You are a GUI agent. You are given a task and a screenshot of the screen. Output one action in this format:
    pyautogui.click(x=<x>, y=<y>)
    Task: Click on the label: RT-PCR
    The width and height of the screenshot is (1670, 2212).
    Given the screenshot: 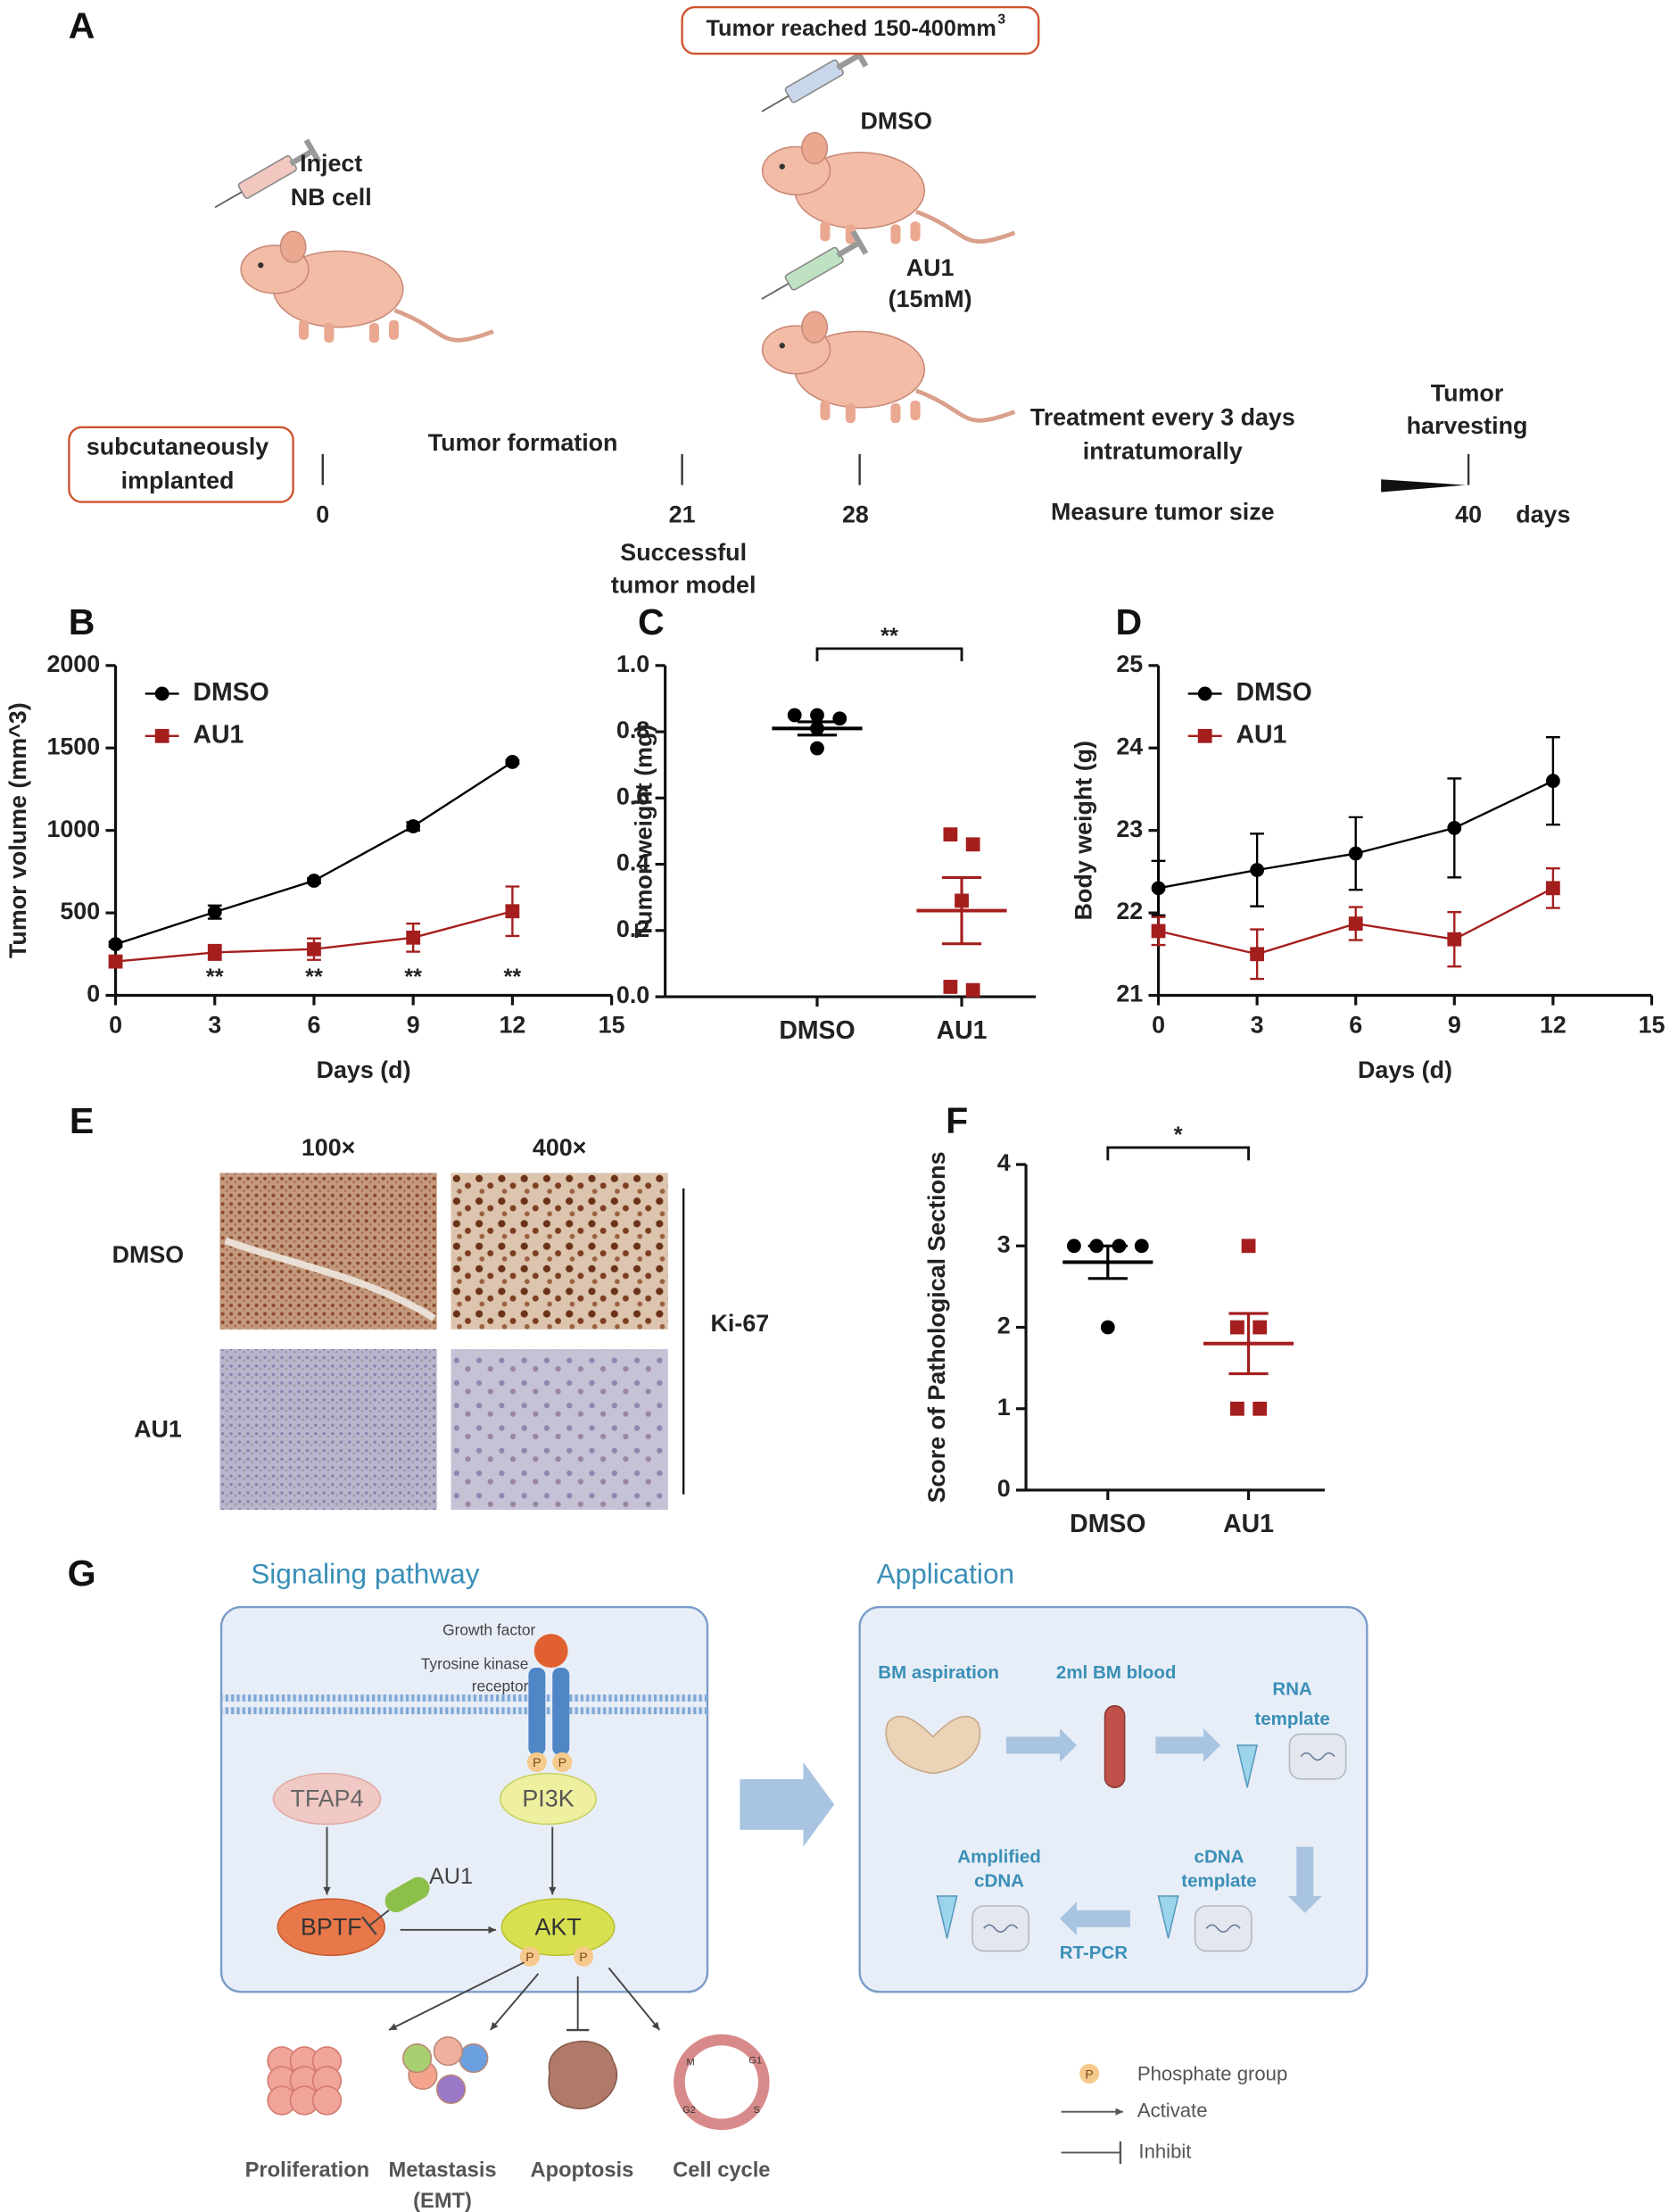 What is the action you would take?
    pyautogui.click(x=1094, y=1953)
    